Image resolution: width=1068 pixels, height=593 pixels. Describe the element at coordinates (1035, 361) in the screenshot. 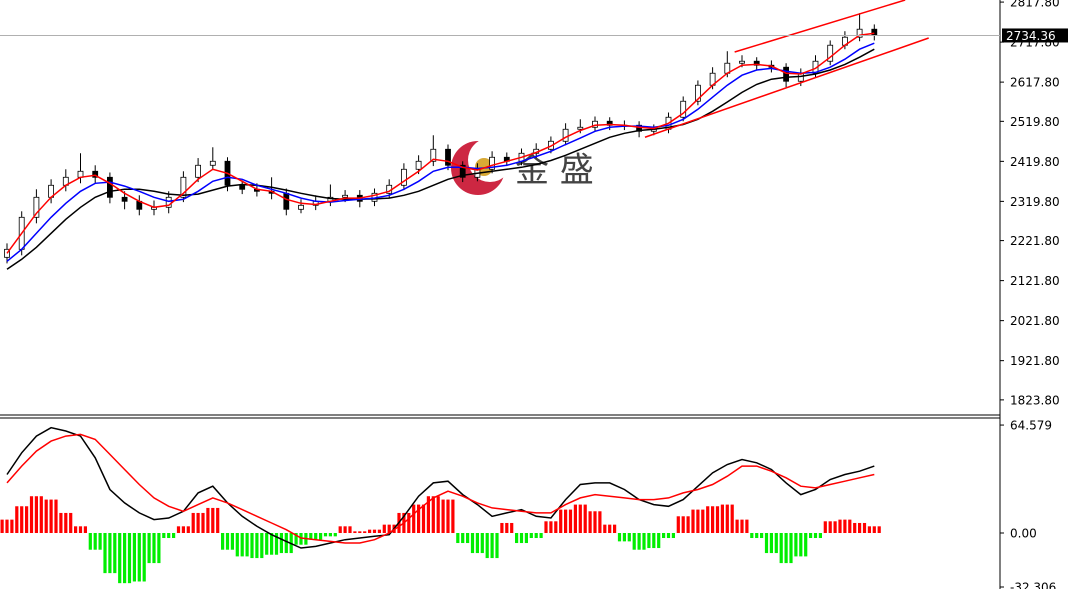

I see `y-tick-label: 1921.80` at that location.